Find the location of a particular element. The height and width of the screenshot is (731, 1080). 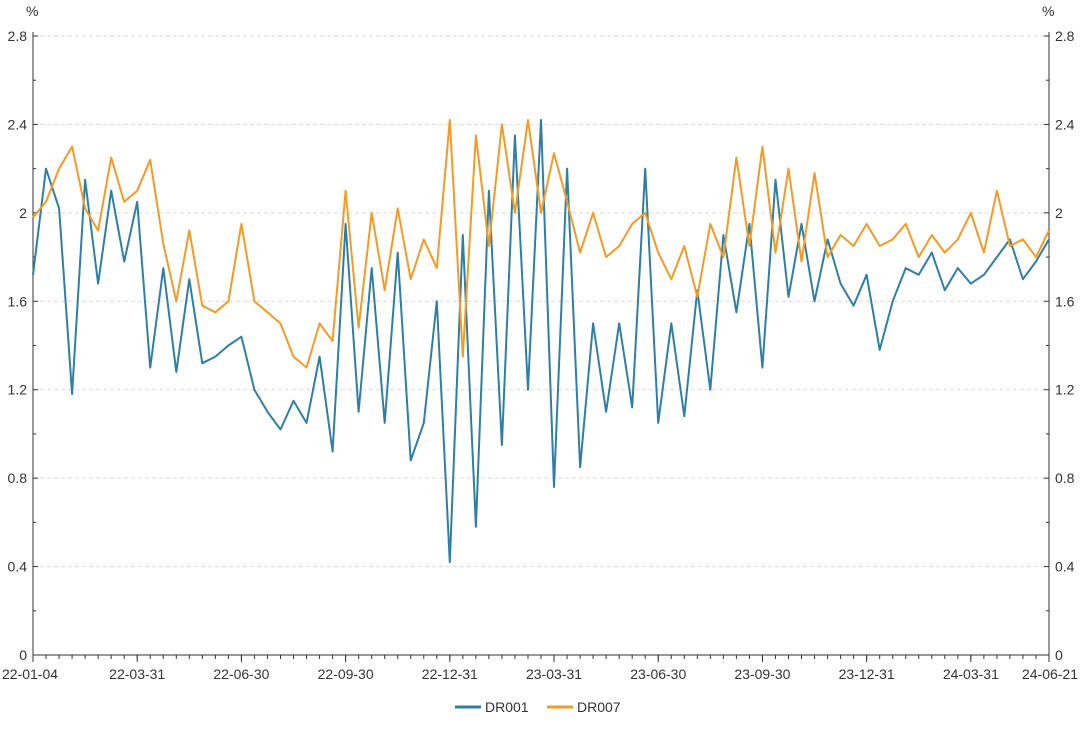

x-tick-label: 22-12-31 is located at coordinates (450, 674).